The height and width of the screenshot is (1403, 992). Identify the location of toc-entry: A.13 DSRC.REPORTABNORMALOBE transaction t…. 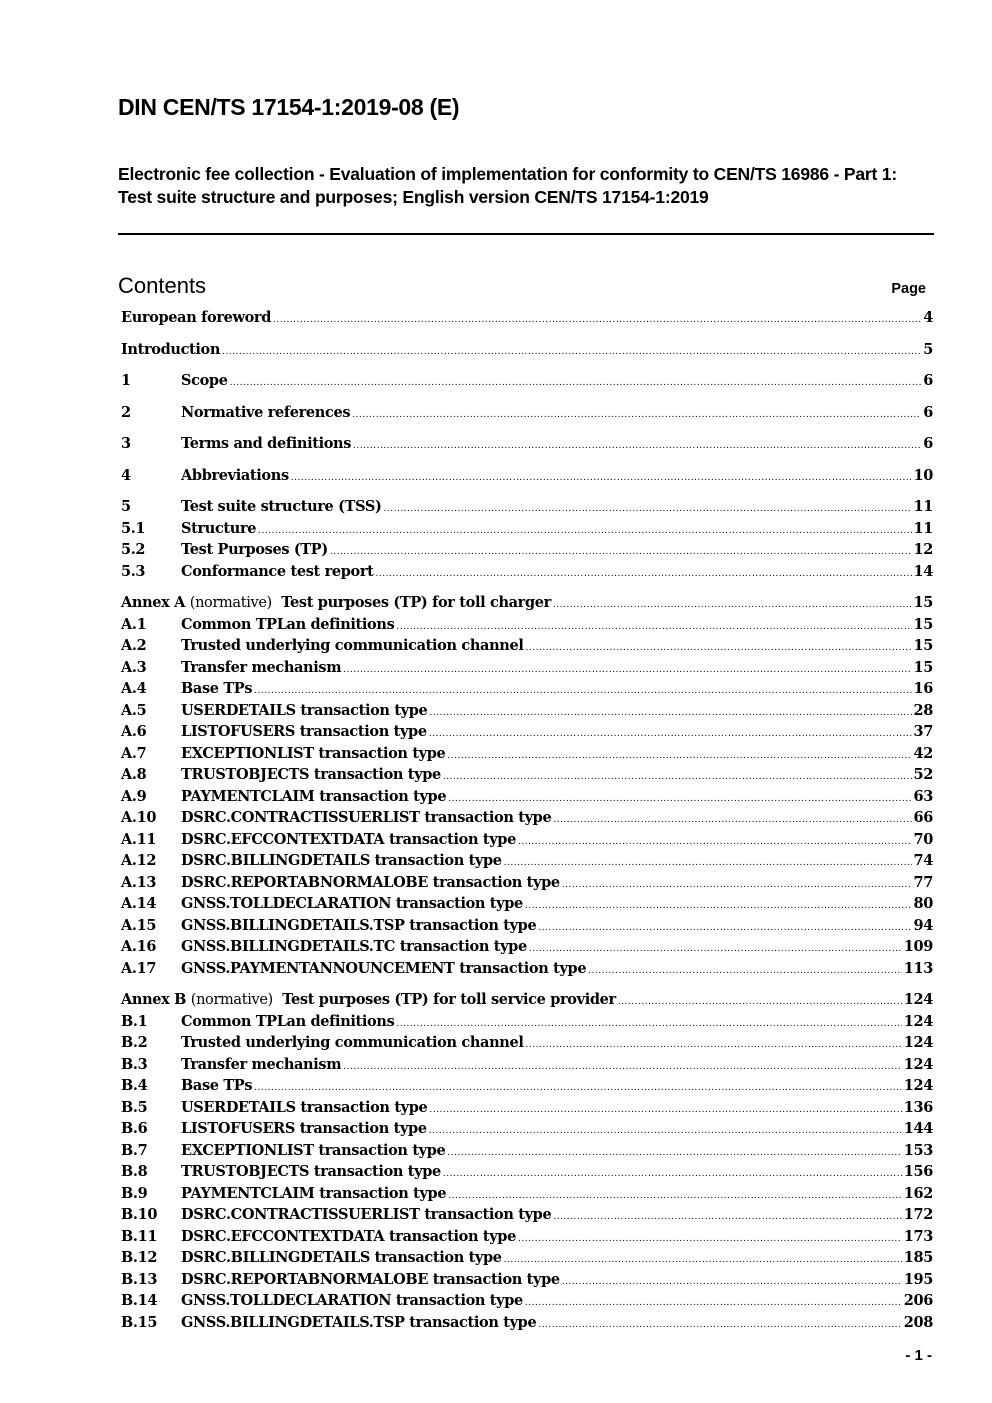
(527, 883).